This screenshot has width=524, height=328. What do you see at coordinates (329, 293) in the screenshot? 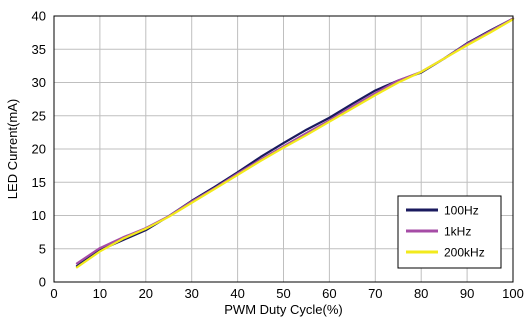
I see `x-tick-label-60: 60` at bounding box center [329, 293].